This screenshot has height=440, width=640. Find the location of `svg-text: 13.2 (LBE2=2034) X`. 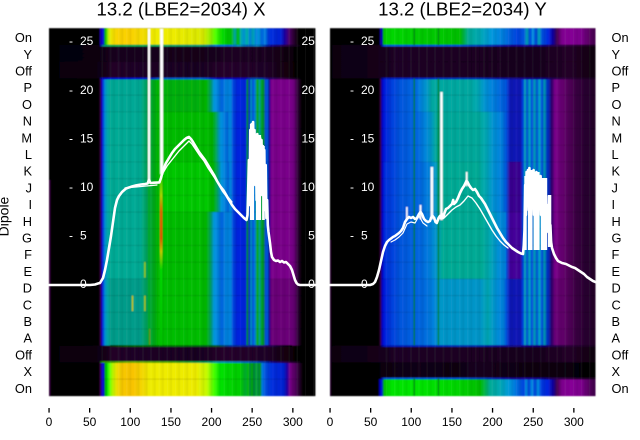

svg-text: 13.2 (LBE2=2034) X is located at coordinates (181, 10).